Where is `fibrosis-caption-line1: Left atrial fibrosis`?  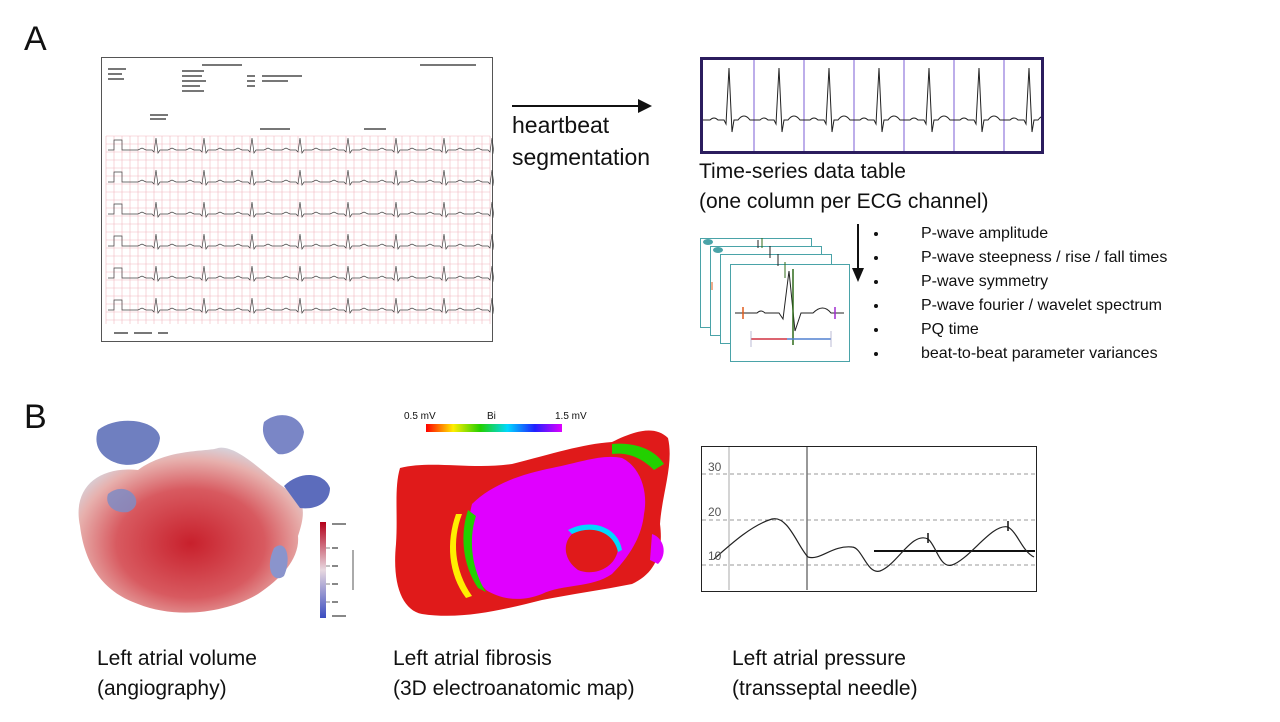 fibrosis-caption-line1: Left atrial fibrosis is located at coordinates (472, 658).